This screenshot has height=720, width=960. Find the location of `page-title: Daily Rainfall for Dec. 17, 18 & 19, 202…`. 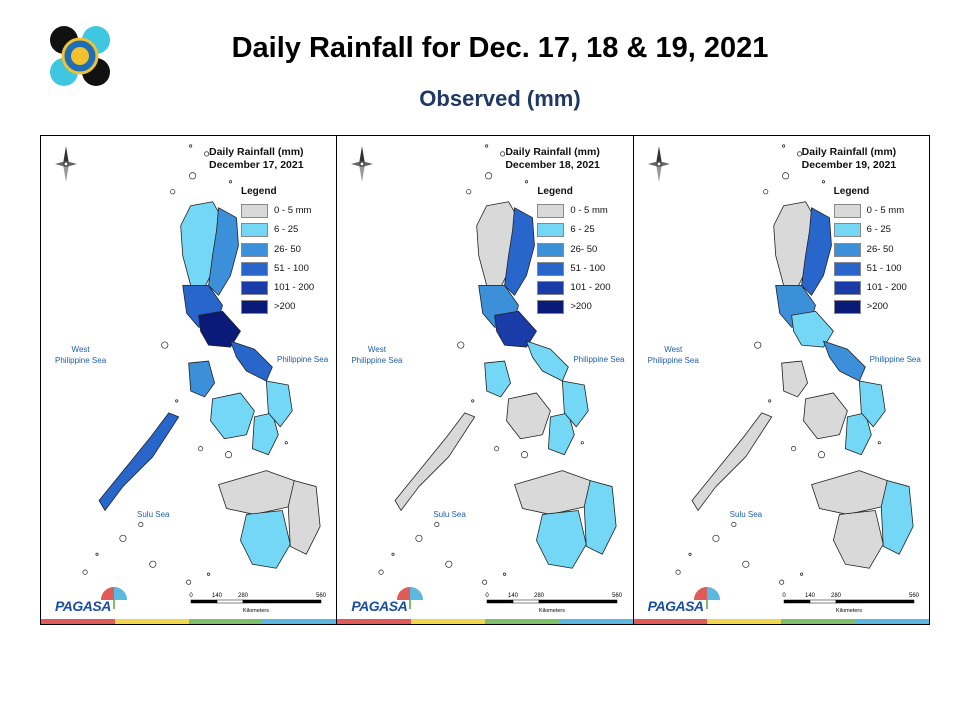

page-title: Daily Rainfall for Dec. 17, 18 & 19, 202… is located at coordinates (500, 48).